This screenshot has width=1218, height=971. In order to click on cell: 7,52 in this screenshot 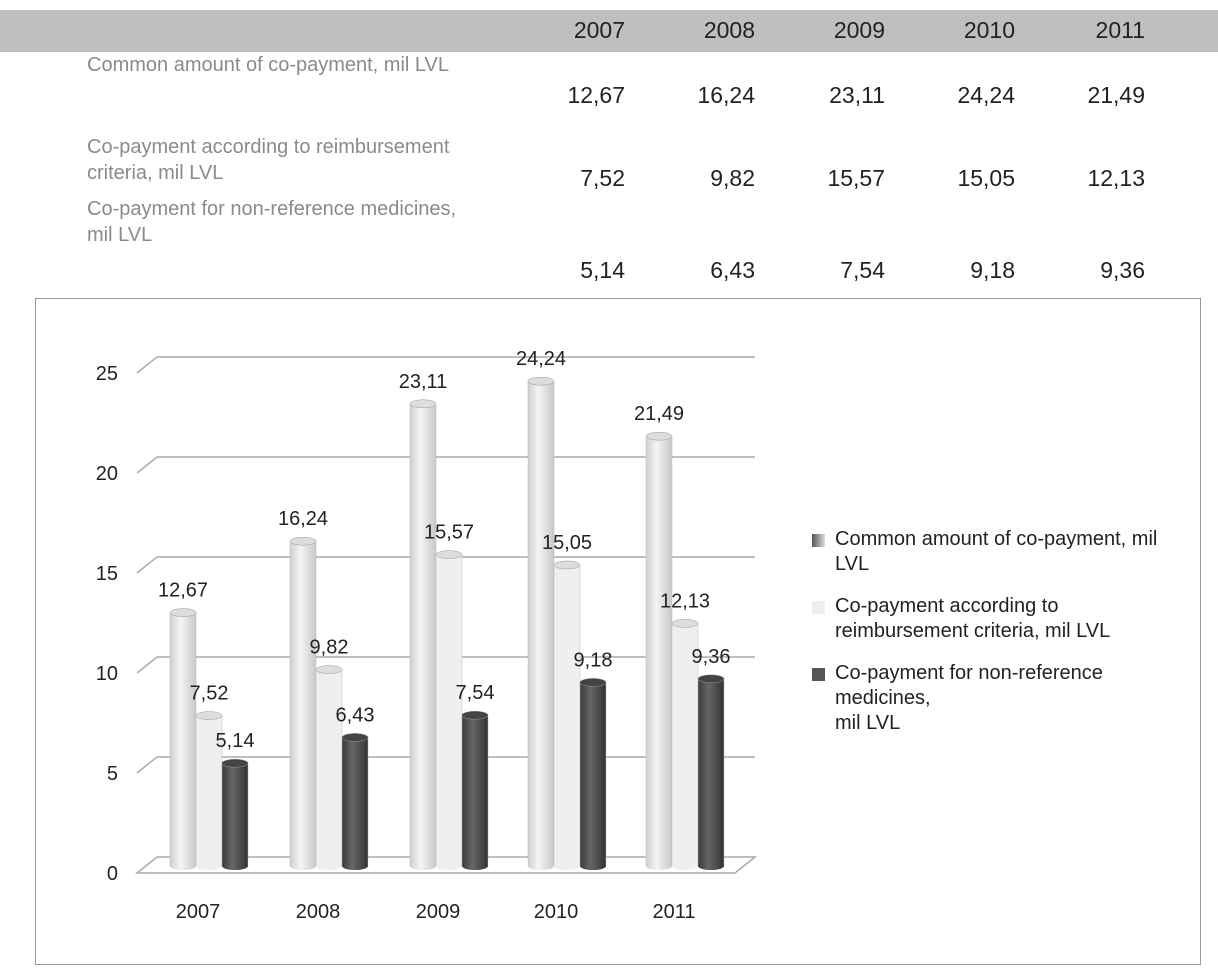, I will do `click(602, 178)`.